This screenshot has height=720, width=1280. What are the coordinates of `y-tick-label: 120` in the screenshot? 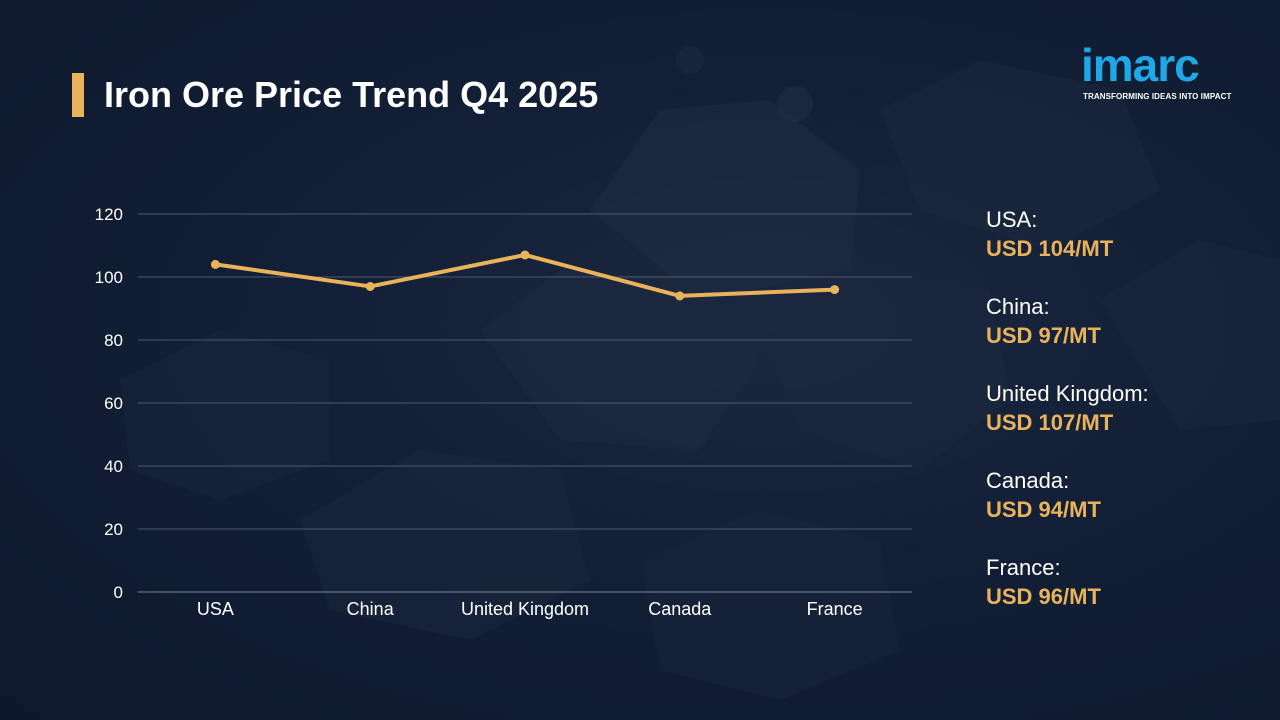 It's located at (109, 214).